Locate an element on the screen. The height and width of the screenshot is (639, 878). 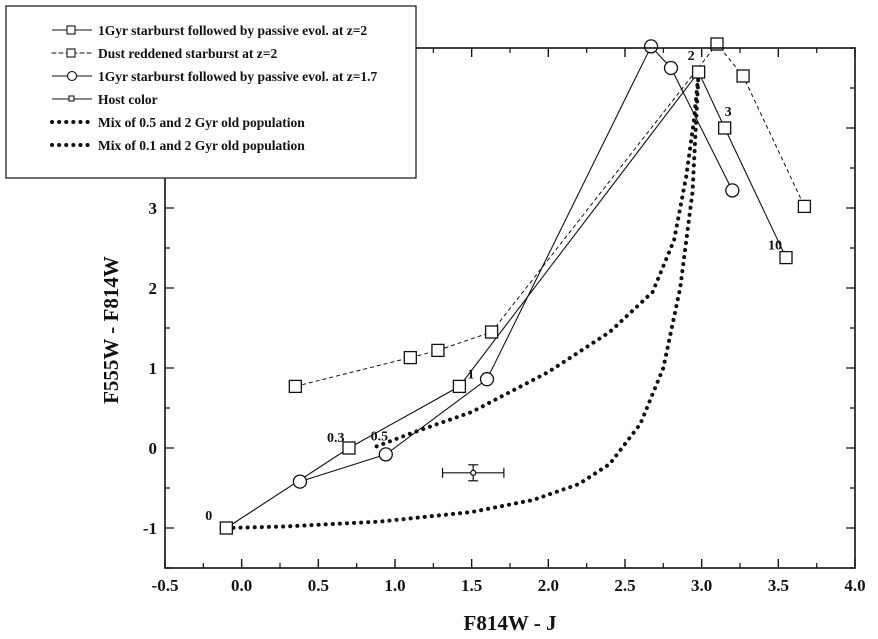
x-tick-label: 2.0 is located at coordinates (548, 585).